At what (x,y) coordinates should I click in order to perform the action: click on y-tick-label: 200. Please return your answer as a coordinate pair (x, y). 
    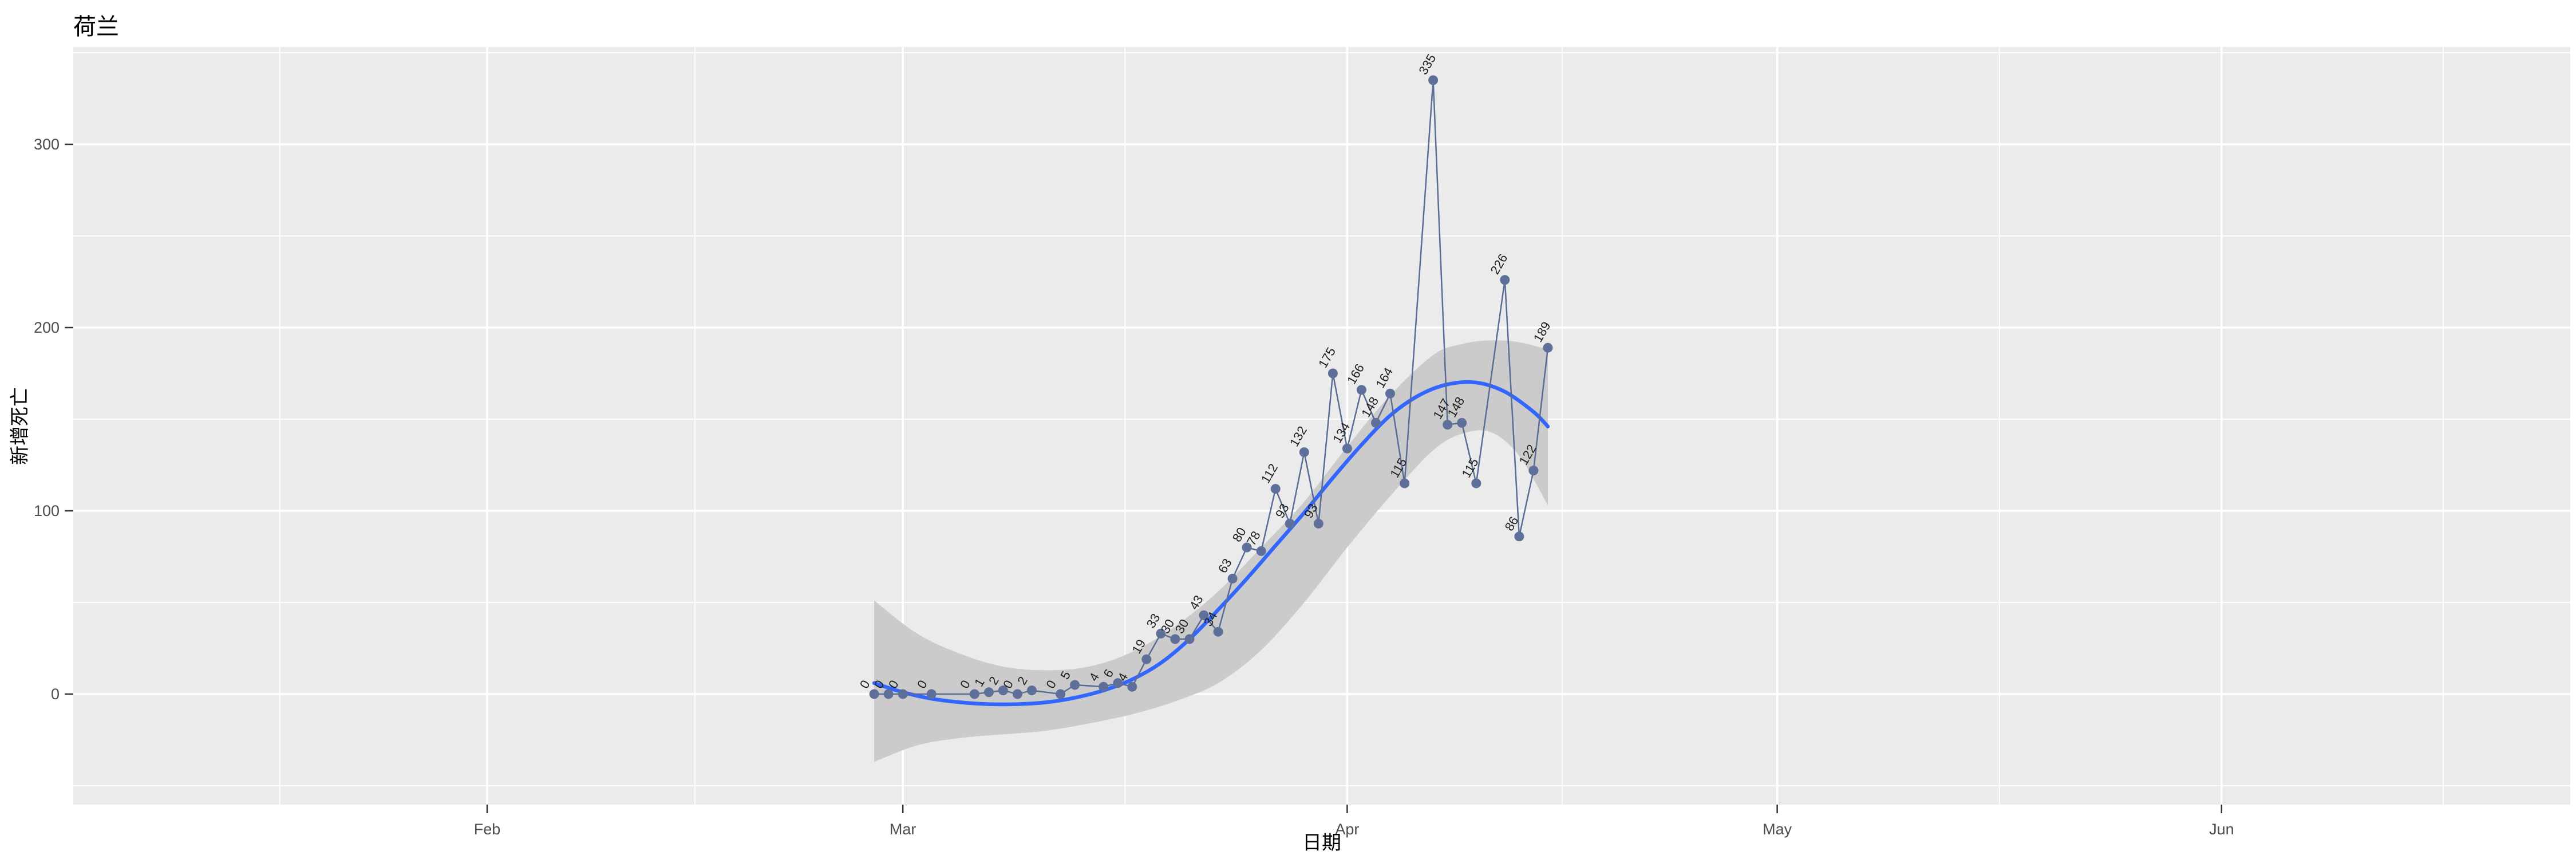
    Looking at the image, I should click on (47, 327).